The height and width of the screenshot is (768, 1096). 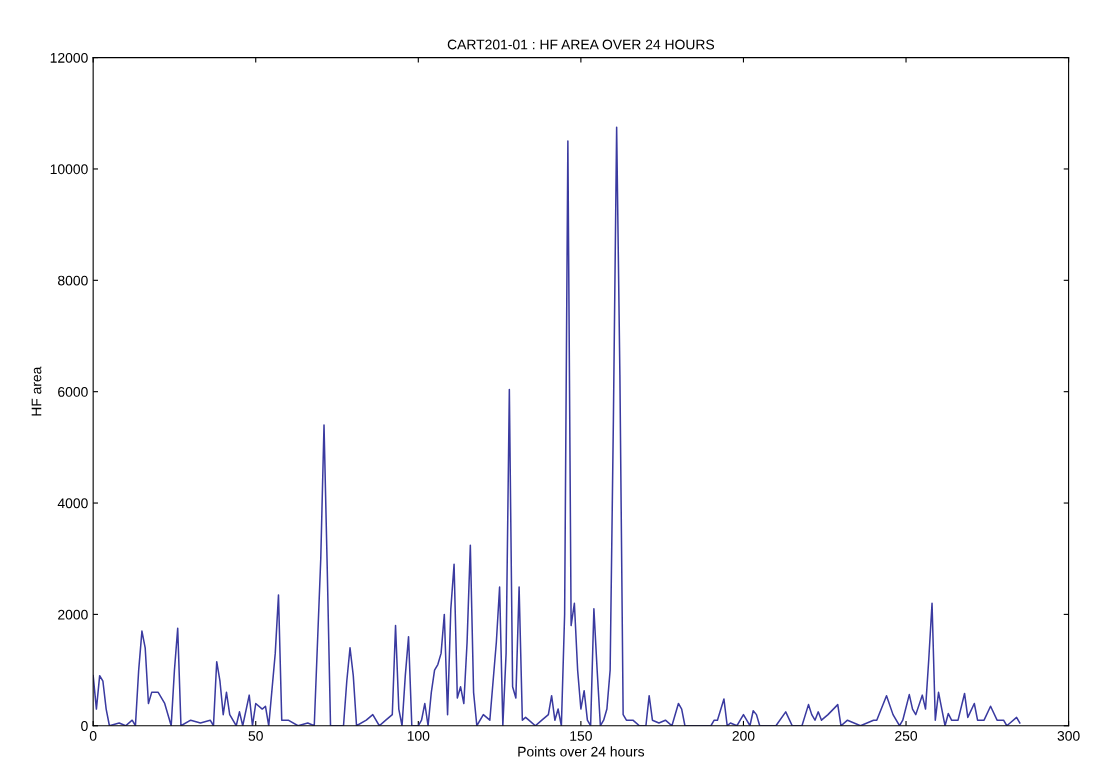 What do you see at coordinates (93, 735) in the screenshot?
I see `x-tick-label: 0` at bounding box center [93, 735].